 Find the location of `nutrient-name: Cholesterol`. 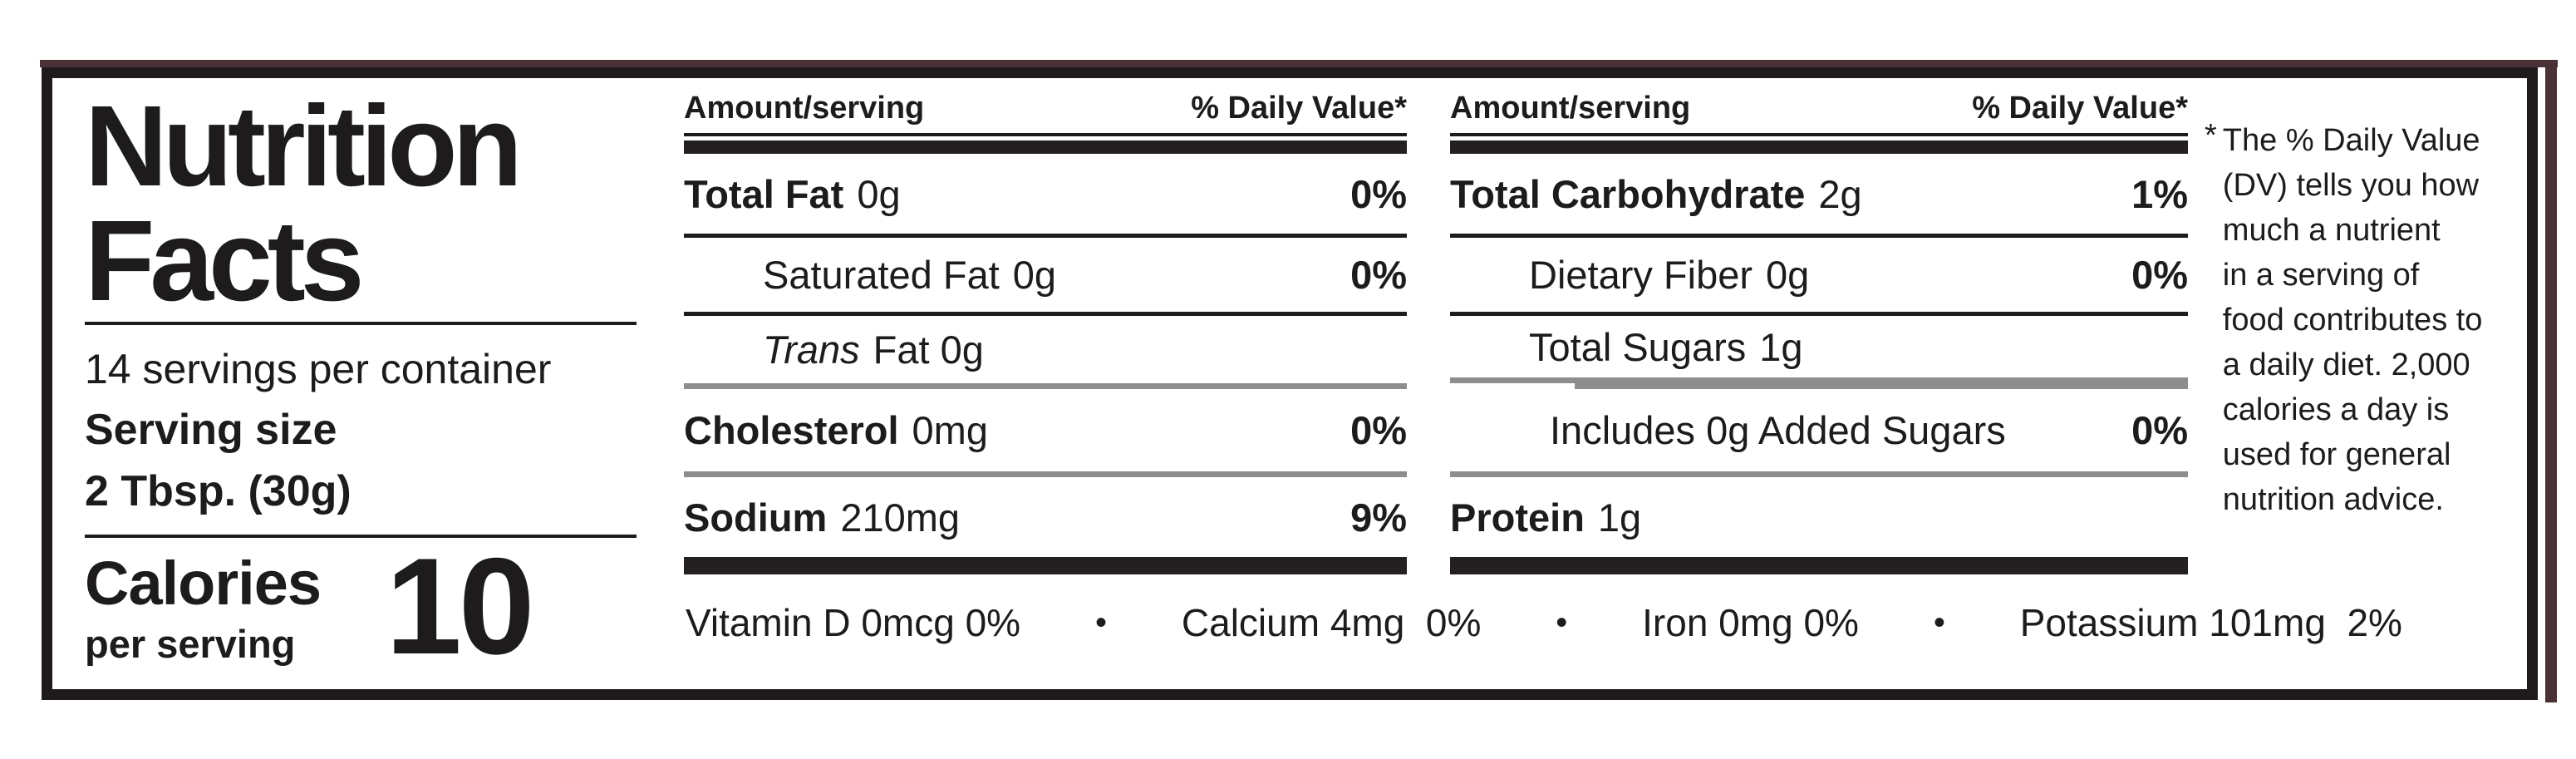

nutrient-name: Cholesterol is located at coordinates (792, 430).